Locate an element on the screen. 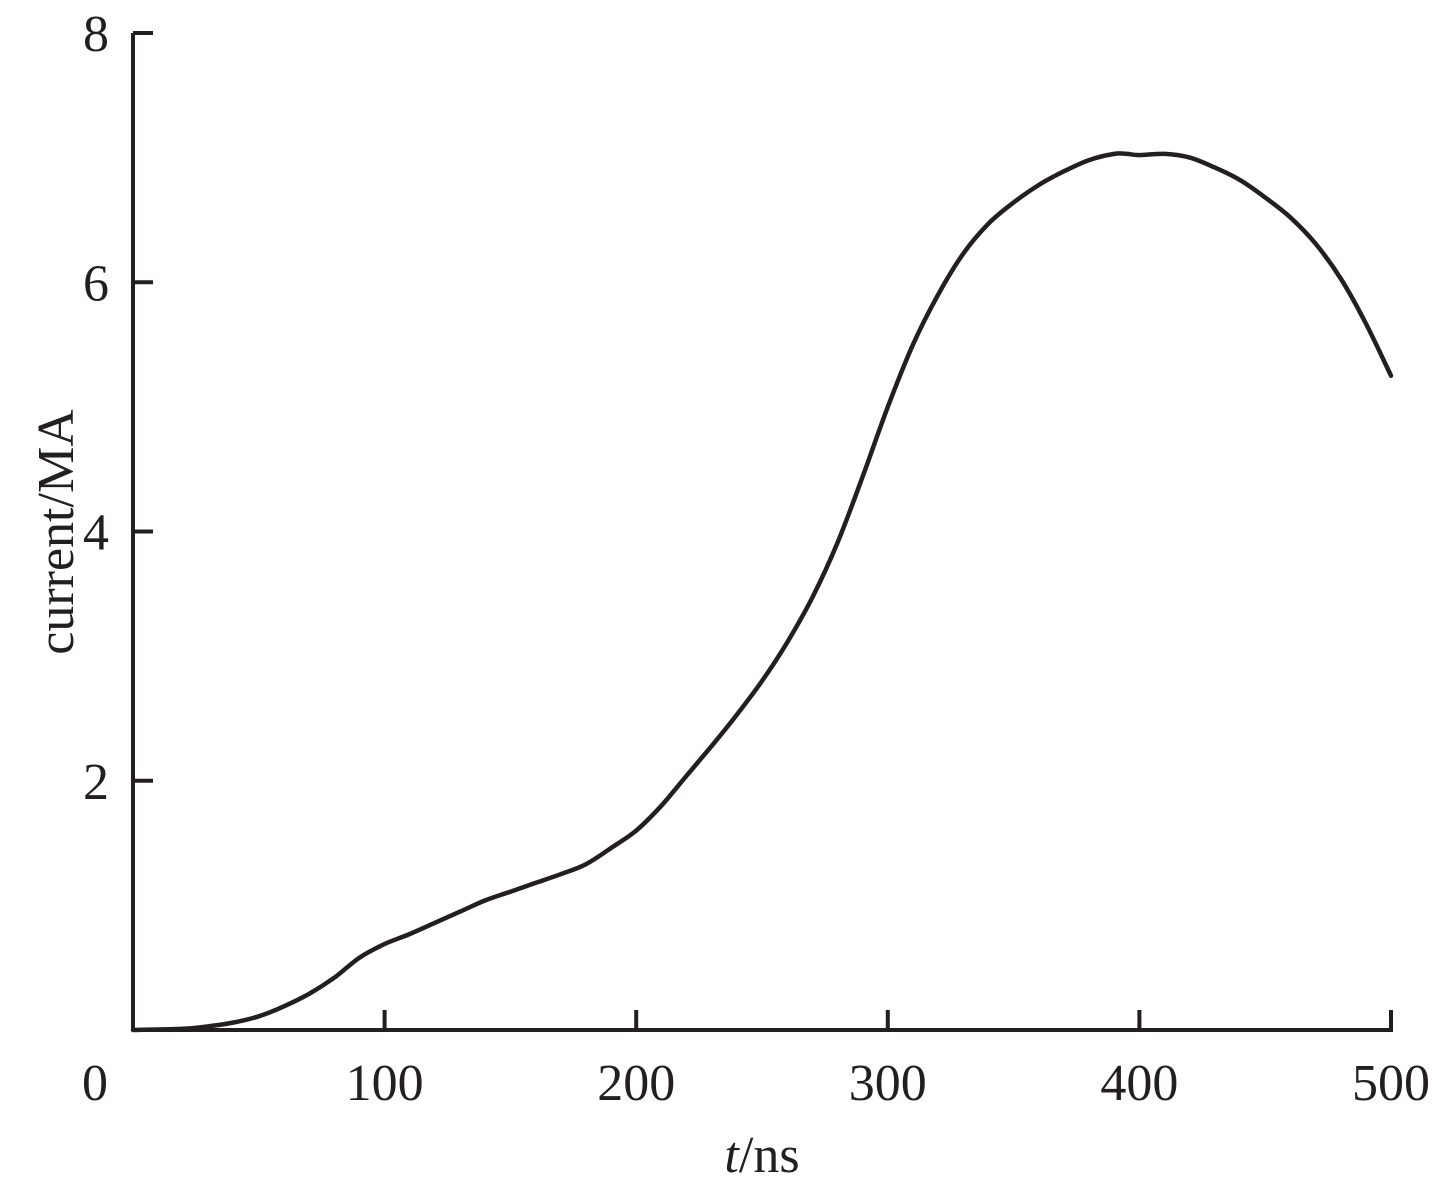 The width and height of the screenshot is (1441, 1191). x-tick-label: 100 is located at coordinates (385, 1083).